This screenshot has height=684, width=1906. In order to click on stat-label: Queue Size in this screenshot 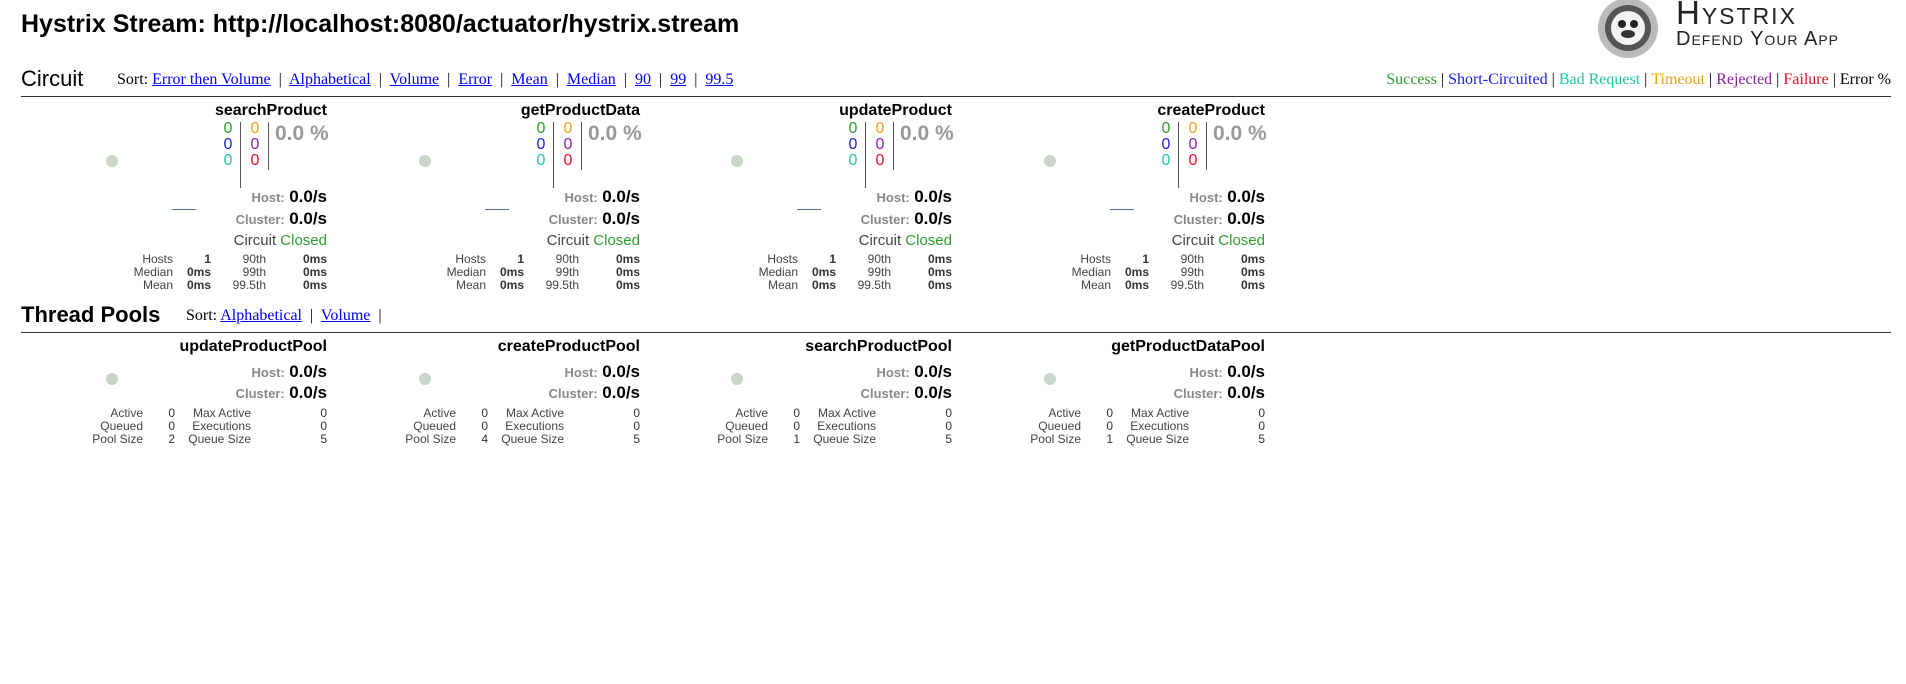, I will do `click(844, 439)`.